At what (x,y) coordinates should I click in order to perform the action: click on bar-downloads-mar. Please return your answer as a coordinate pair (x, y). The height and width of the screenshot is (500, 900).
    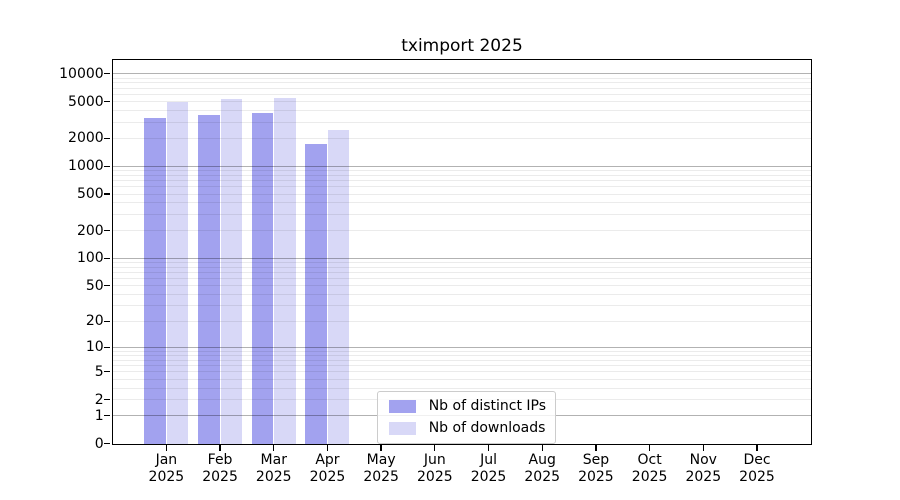
    Looking at the image, I should click on (285, 270).